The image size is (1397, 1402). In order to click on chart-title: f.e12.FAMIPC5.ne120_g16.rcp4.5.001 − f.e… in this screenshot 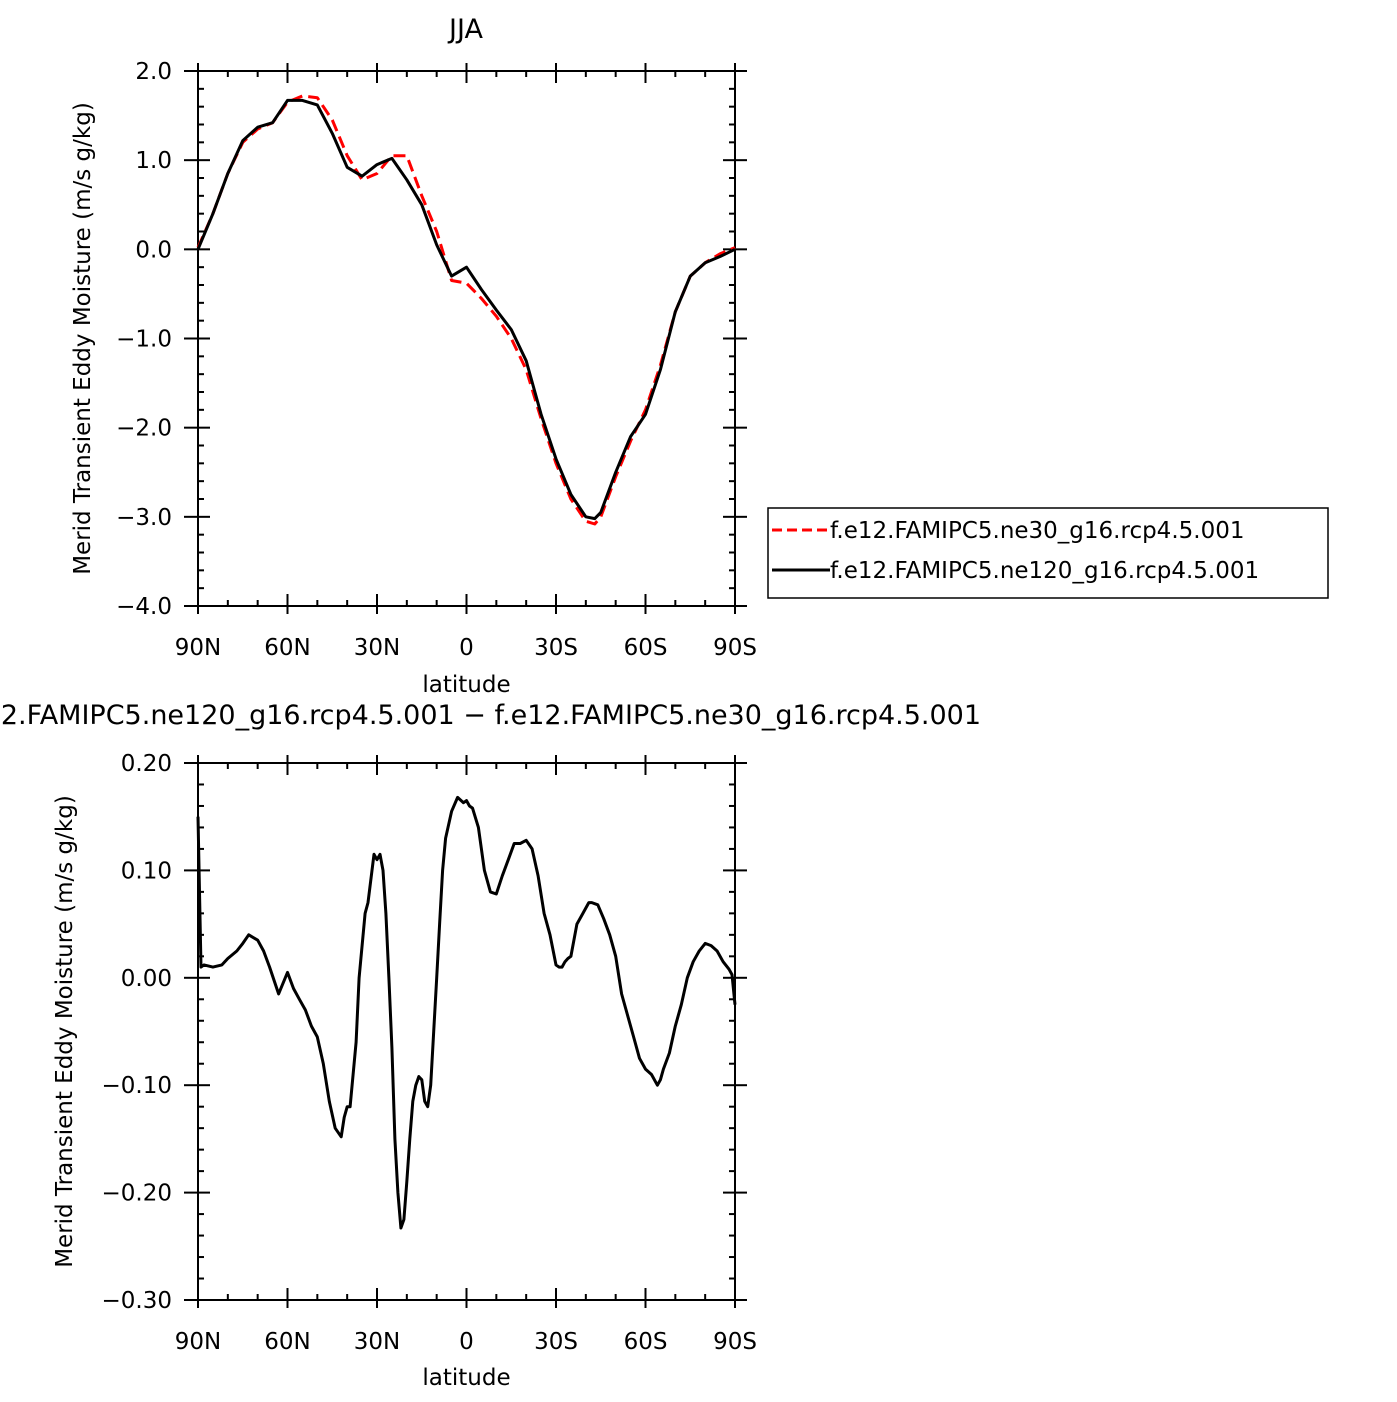, I will do `click(490, 715)`.